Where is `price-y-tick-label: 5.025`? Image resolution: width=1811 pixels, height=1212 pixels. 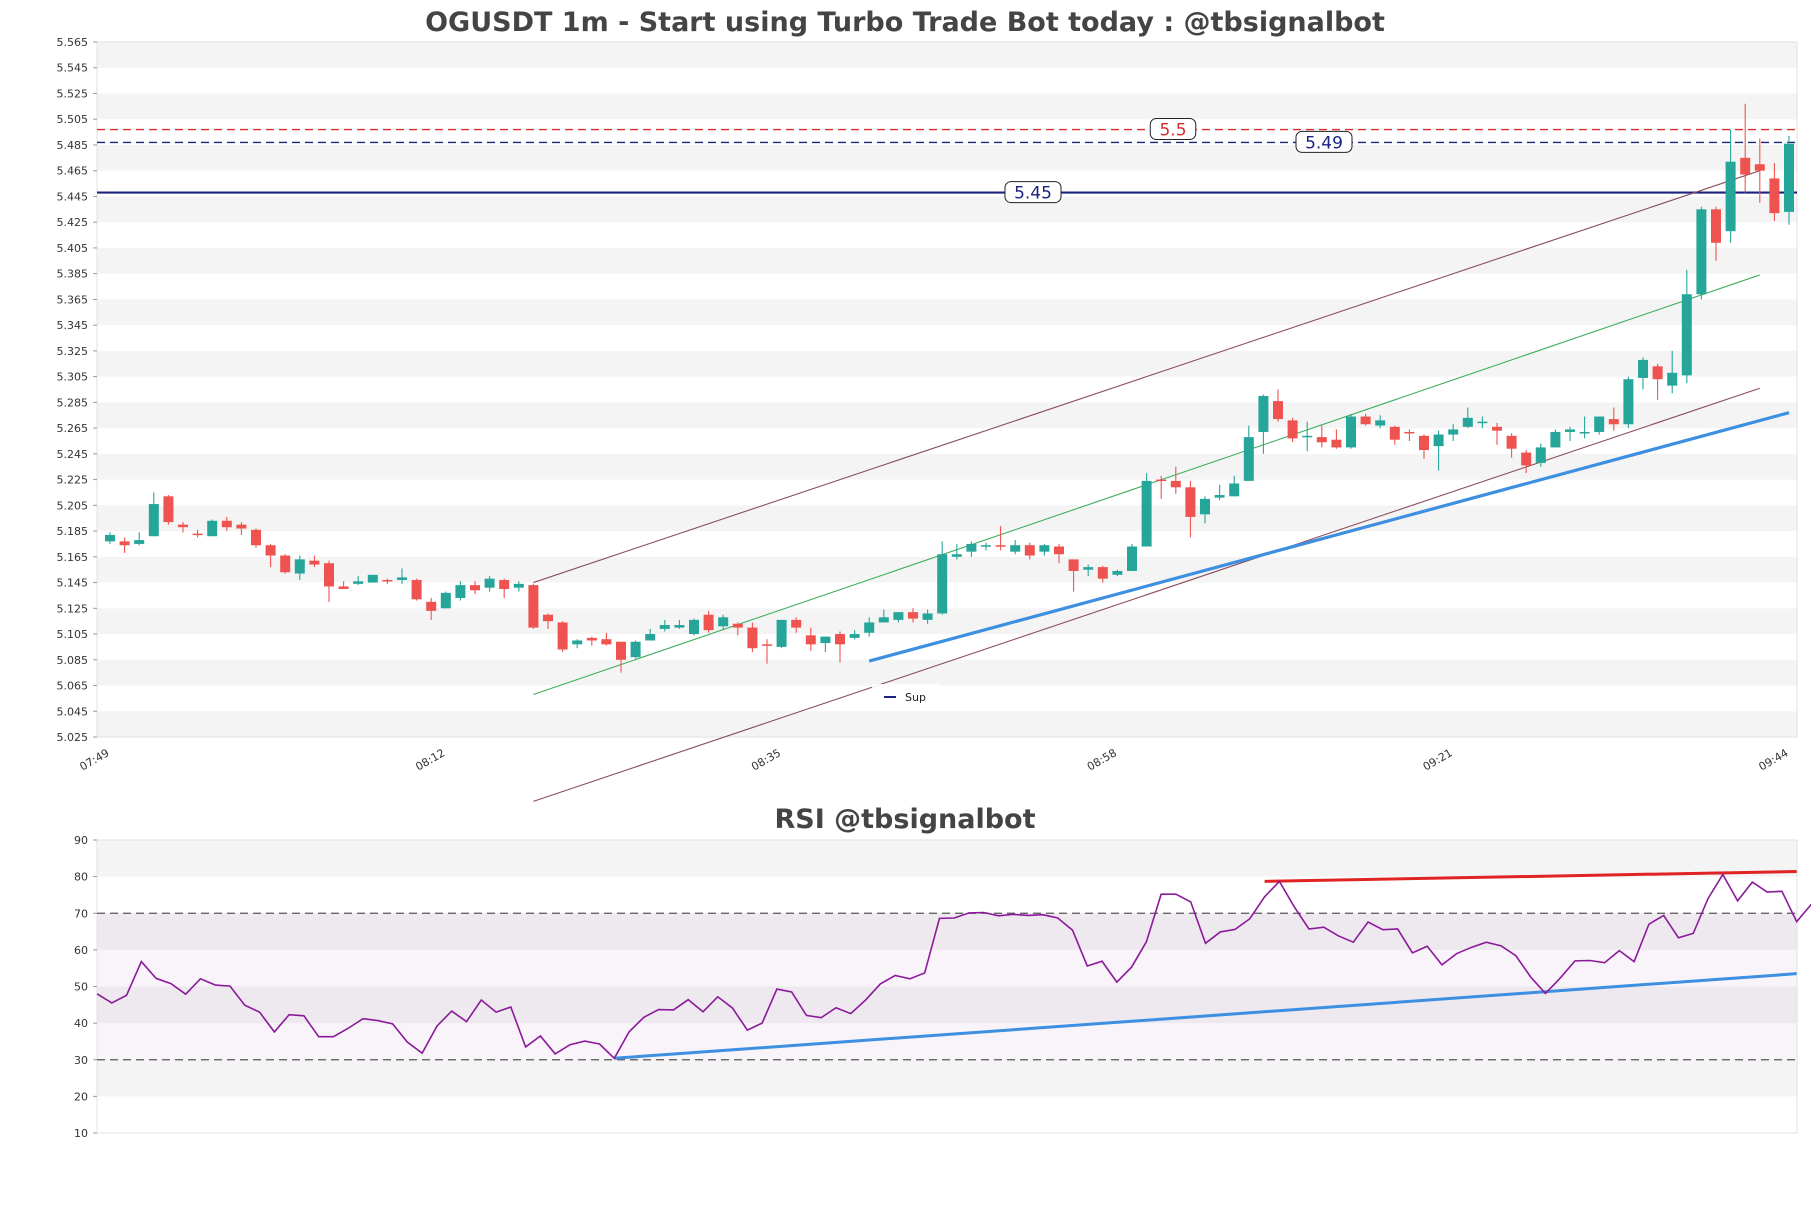
price-y-tick-label: 5.025 is located at coordinates (73, 737).